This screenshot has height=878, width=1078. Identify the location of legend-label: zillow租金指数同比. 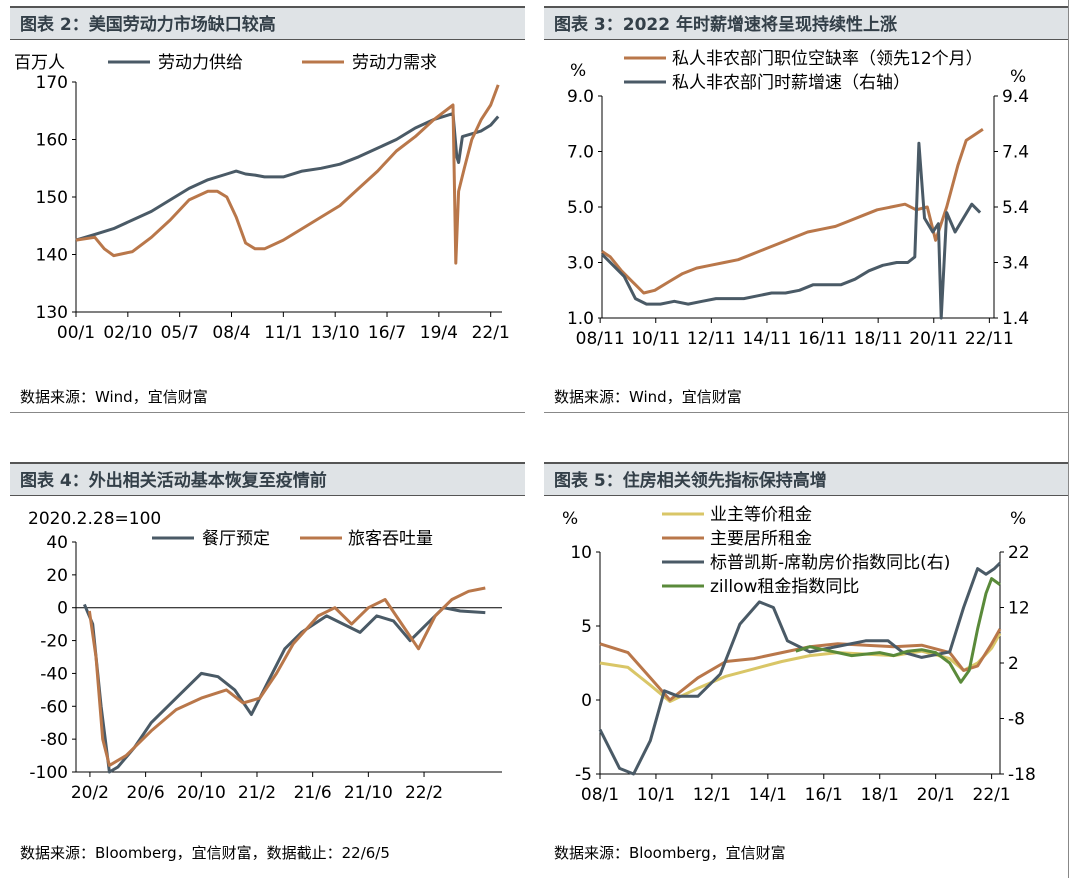
(784, 587).